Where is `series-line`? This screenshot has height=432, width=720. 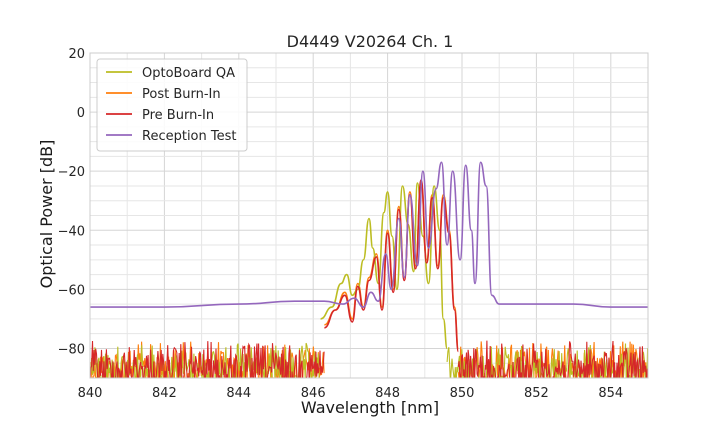 series-line is located at coordinates (384, 266).